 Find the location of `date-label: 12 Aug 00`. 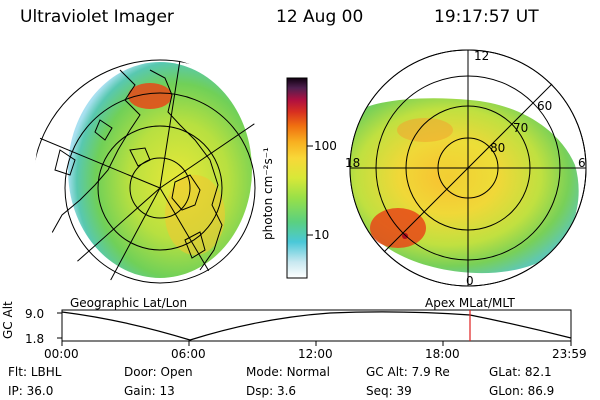

date-label: 12 Aug 00 is located at coordinates (320, 17).